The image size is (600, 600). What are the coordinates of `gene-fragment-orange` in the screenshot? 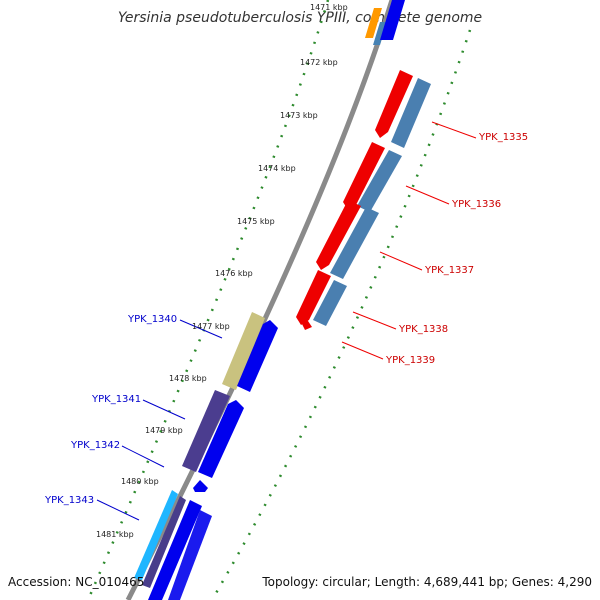 It's located at (373, 23).